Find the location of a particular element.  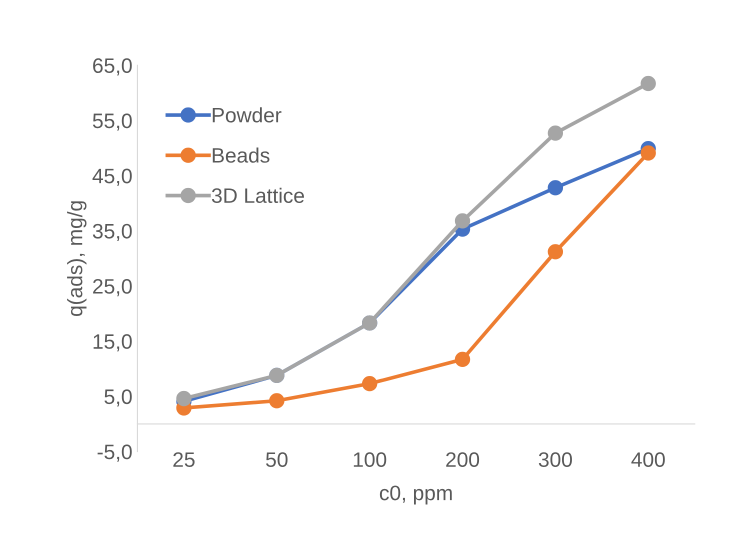

legend-label: Beads is located at coordinates (241, 155).